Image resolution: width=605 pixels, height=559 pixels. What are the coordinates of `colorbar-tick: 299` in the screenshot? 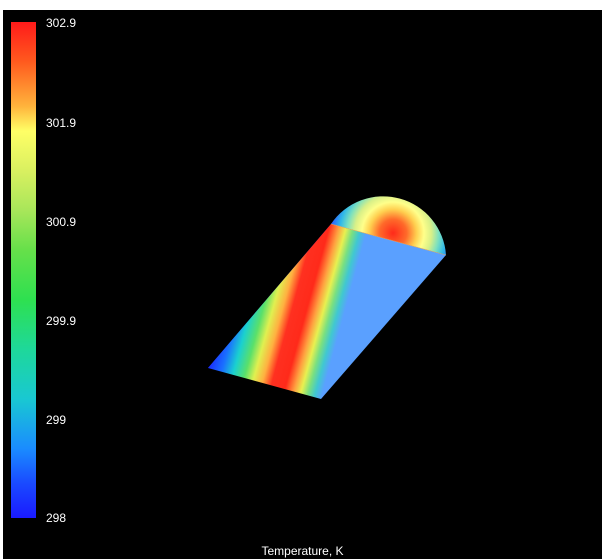 It's located at (56, 420).